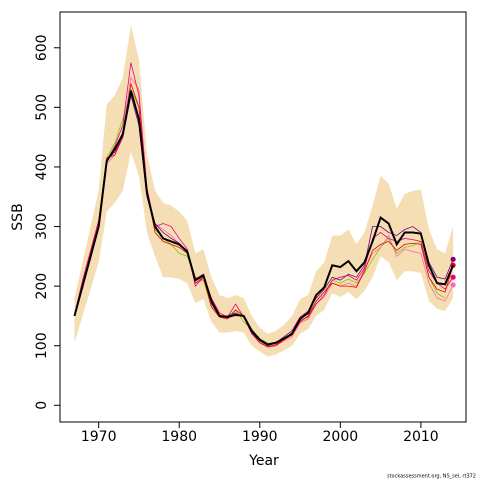 This screenshot has width=480, height=480. What do you see at coordinates (179, 437) in the screenshot?
I see `x-tick-label: 1980` at bounding box center [179, 437].